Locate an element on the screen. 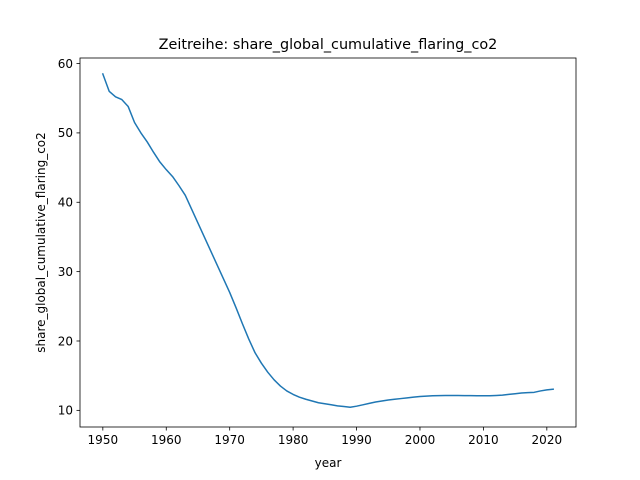 The height and width of the screenshot is (480, 640). x-axis-ticks: 1950 1960 1970 1980 1990 2000 2010 2020 is located at coordinates (325, 437).